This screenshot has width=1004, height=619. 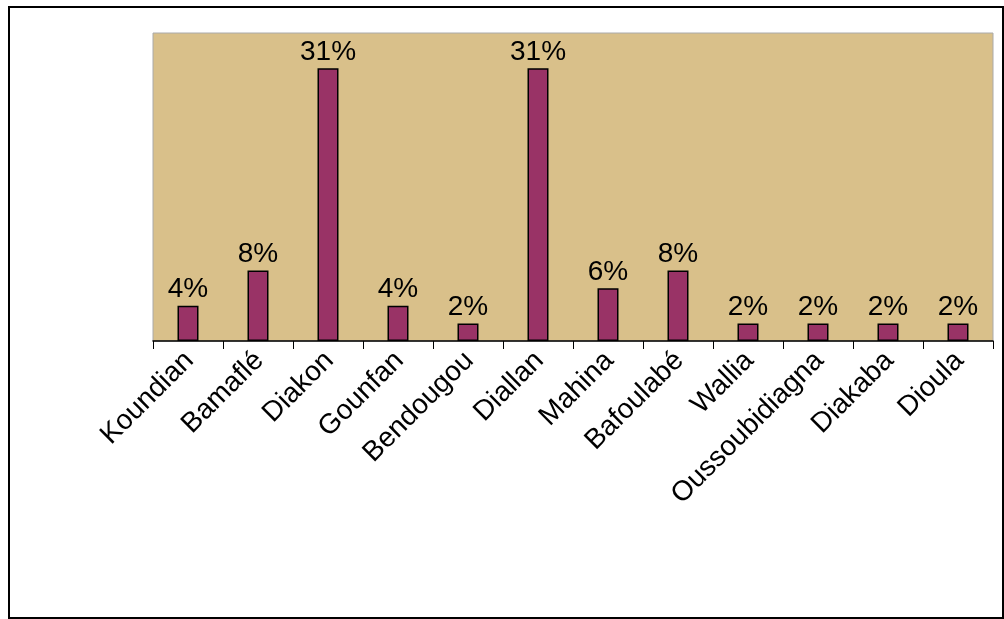 What do you see at coordinates (608, 270) in the screenshot?
I see `data-label: 6%` at bounding box center [608, 270].